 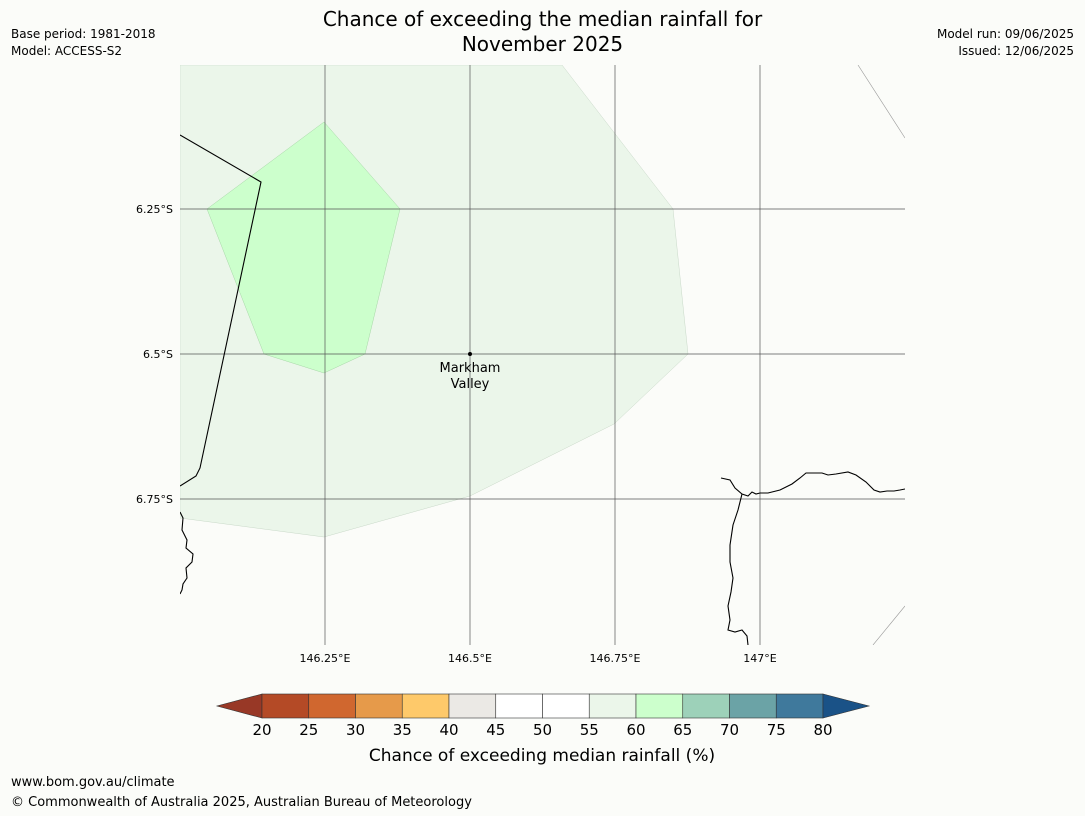 I want to click on footer-url: www.bom.gov.au/climate, so click(x=93, y=782).